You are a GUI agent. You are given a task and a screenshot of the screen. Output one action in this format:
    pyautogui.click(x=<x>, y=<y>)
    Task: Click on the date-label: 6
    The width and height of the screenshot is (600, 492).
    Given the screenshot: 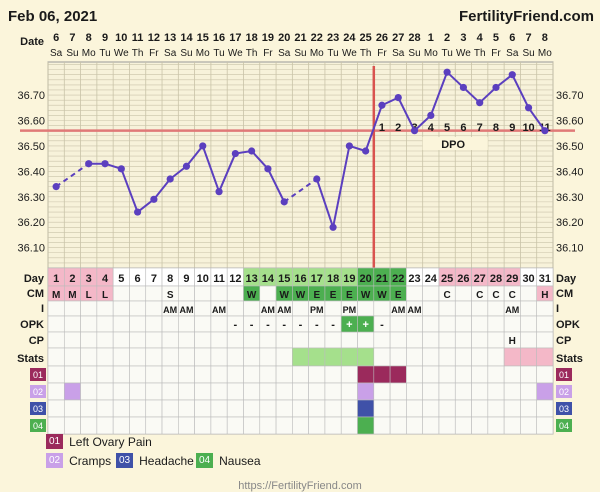 What is the action you would take?
    pyautogui.click(x=512, y=38)
    